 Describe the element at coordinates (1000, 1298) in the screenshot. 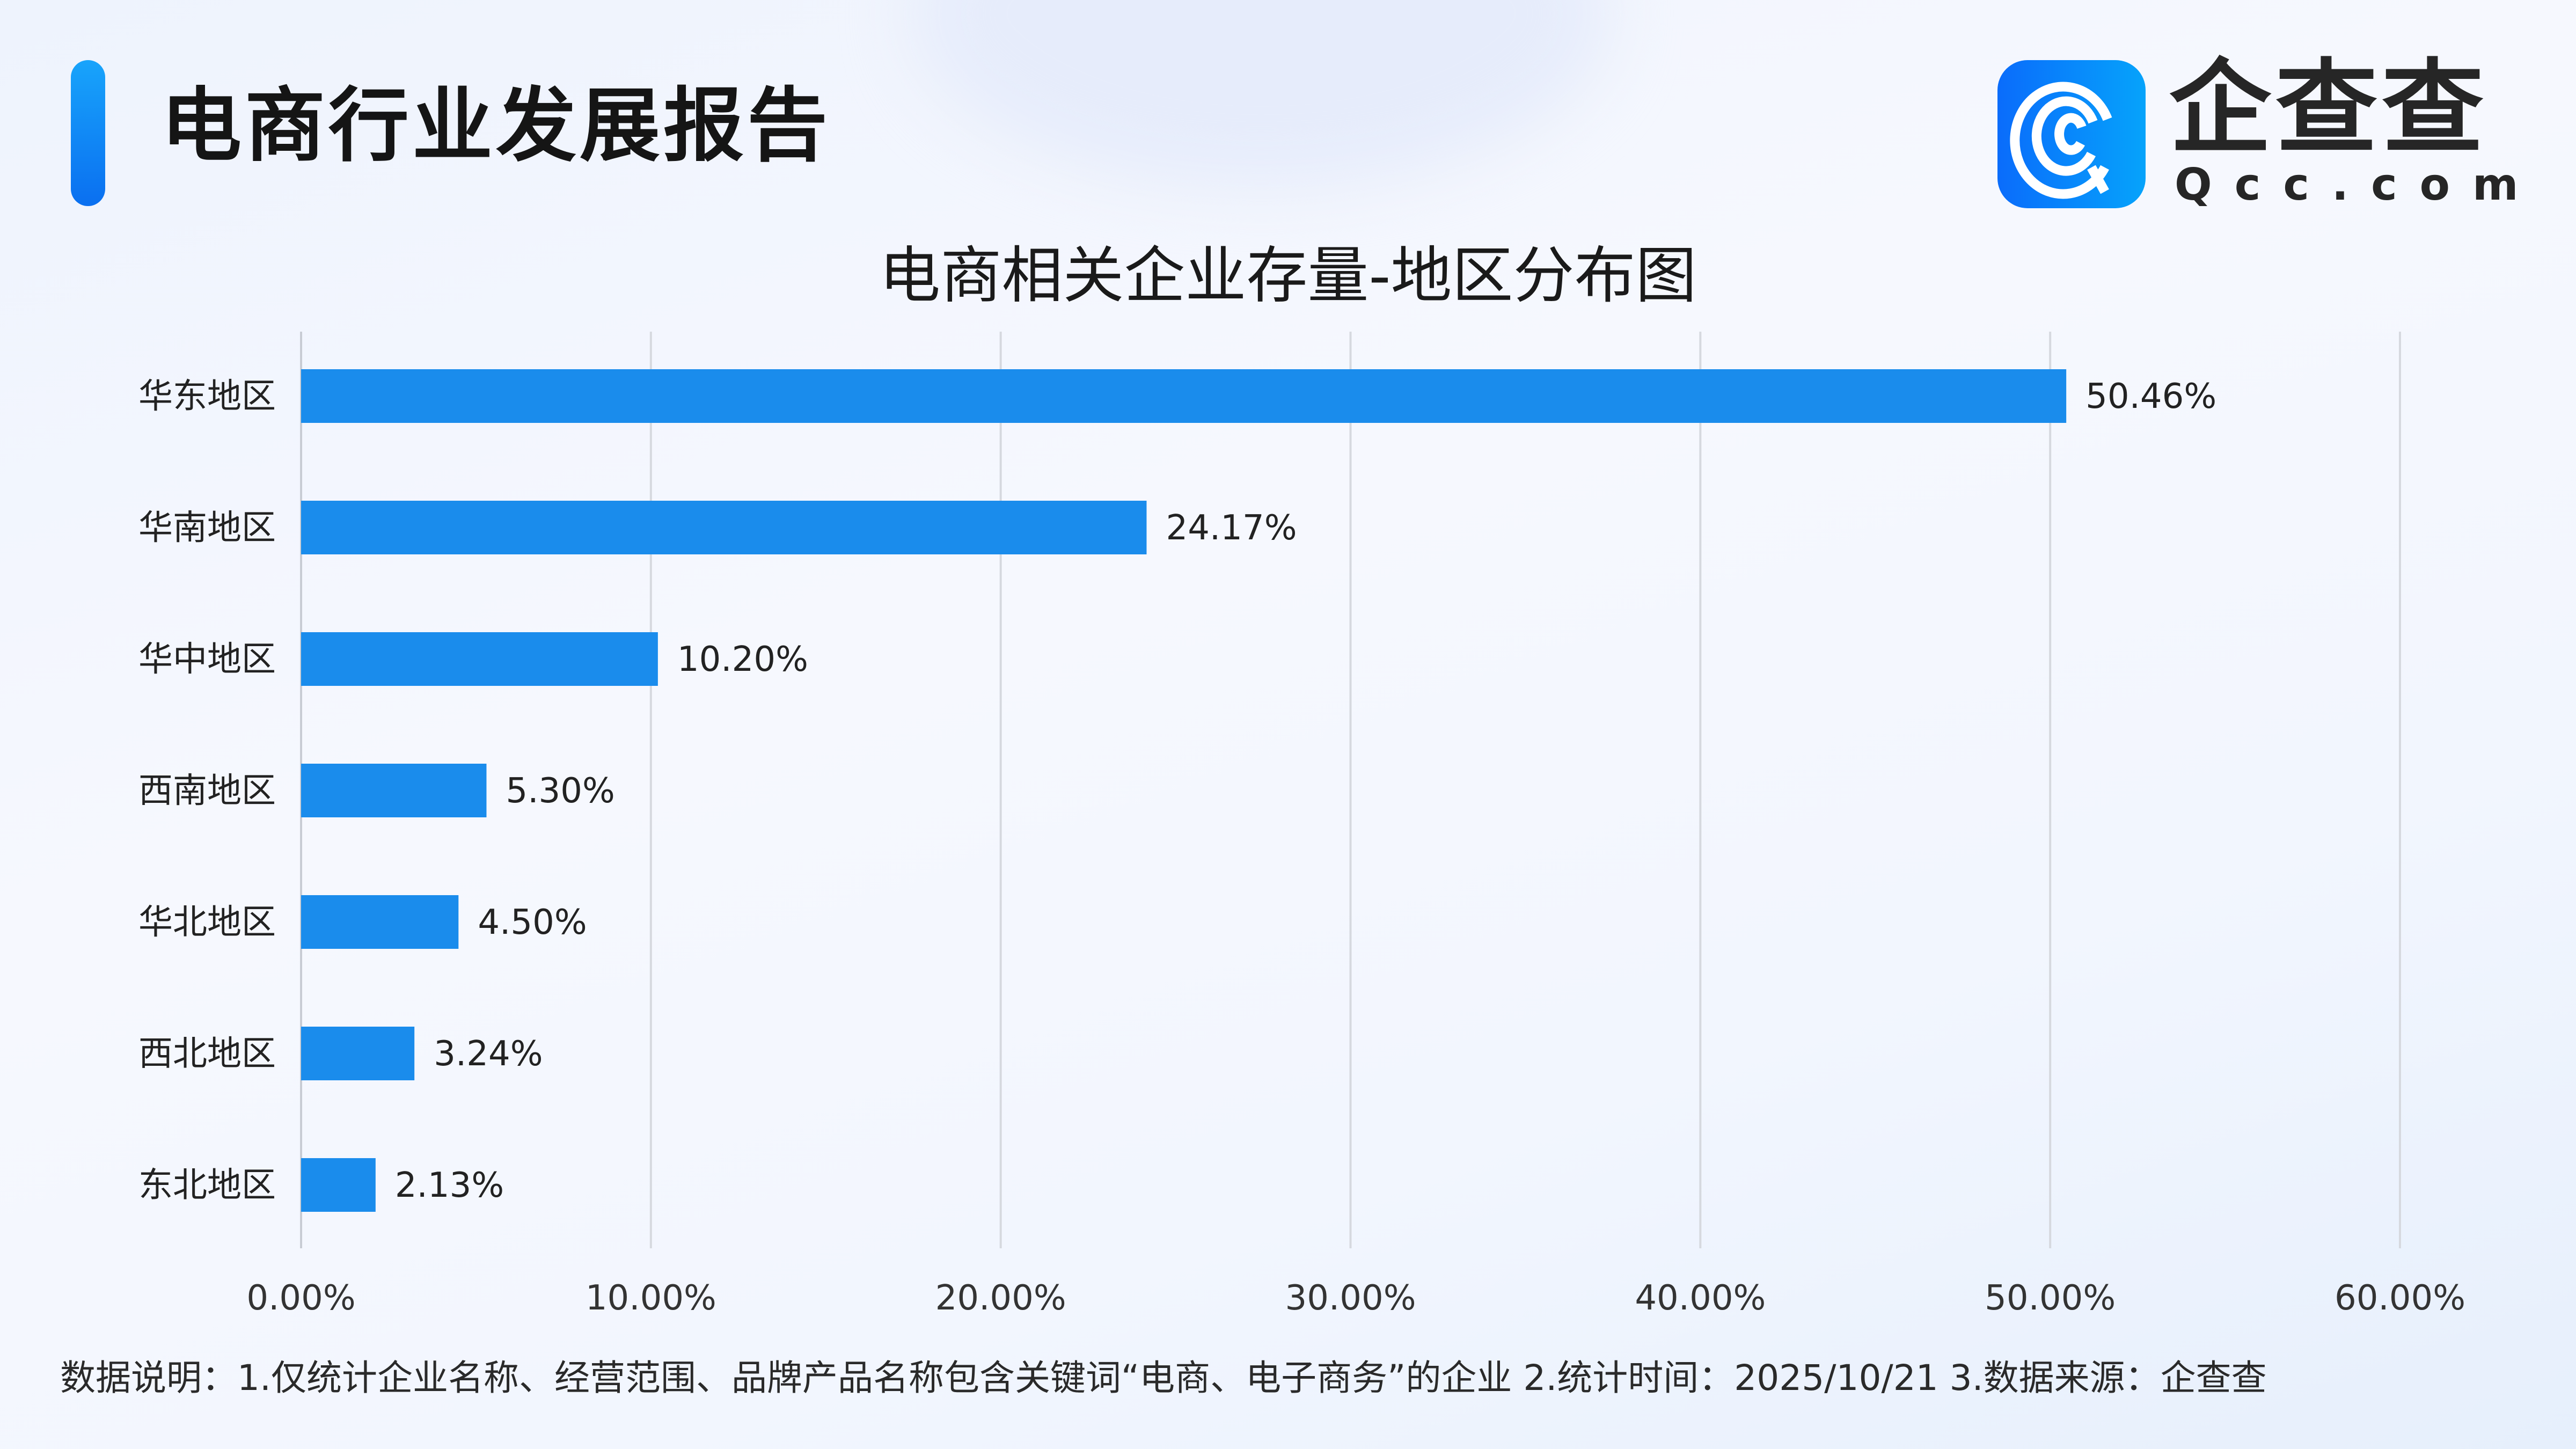

I see `x-tick-label: 20.00%` at that location.